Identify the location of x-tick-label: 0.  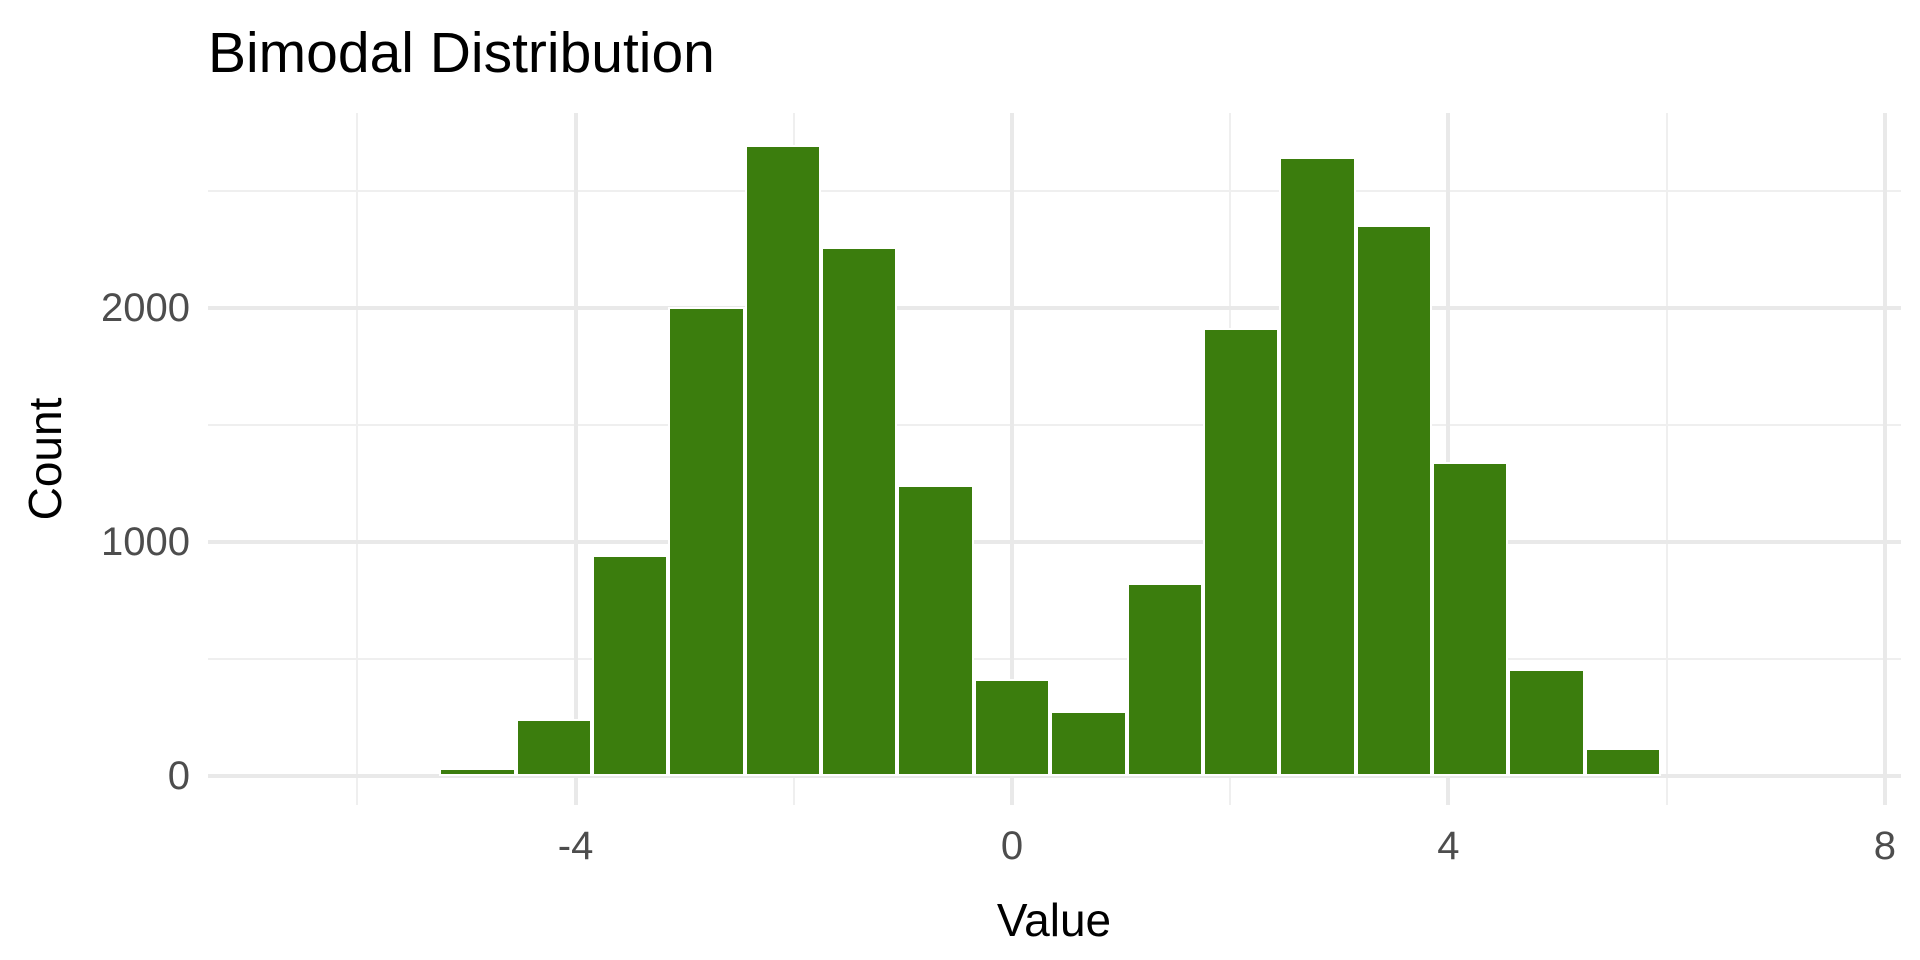
(1012, 846).